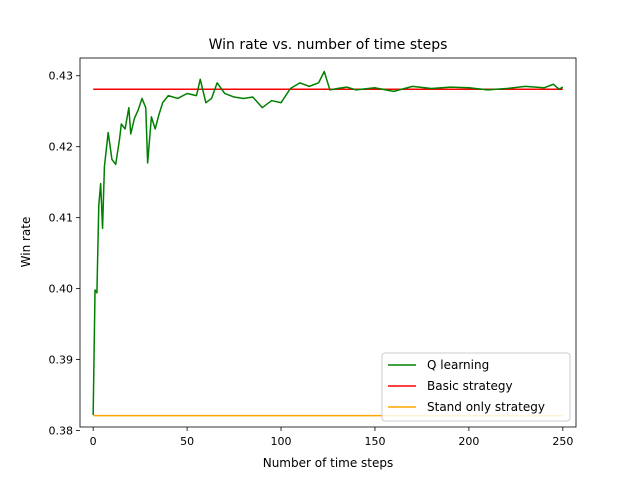 The height and width of the screenshot is (480, 640). What do you see at coordinates (61, 431) in the screenshot?
I see `y-tick-label: 0.38` at bounding box center [61, 431].